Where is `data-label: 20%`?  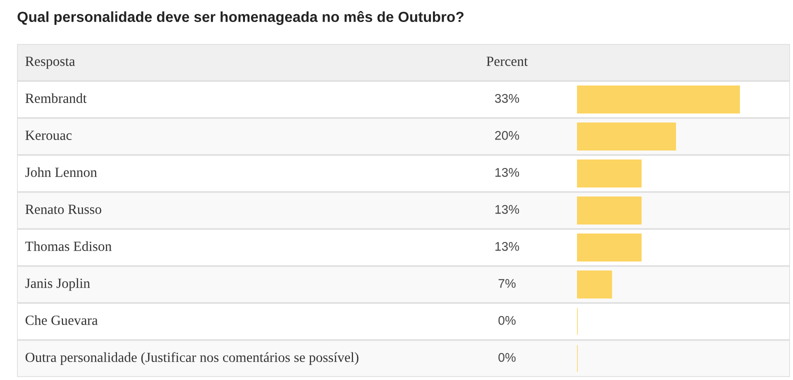 data-label: 20% is located at coordinates (507, 135).